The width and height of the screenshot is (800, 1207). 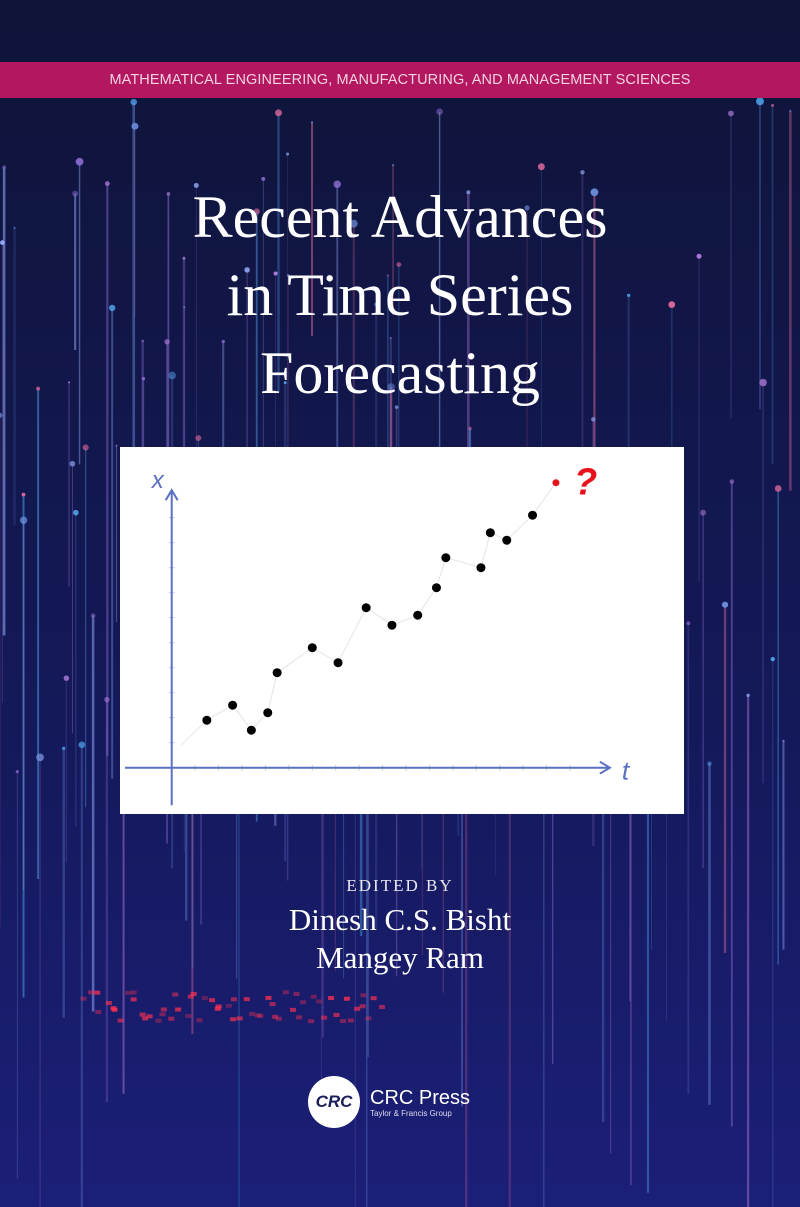 What do you see at coordinates (400, 373) in the screenshot?
I see `title-line: Forecasting` at bounding box center [400, 373].